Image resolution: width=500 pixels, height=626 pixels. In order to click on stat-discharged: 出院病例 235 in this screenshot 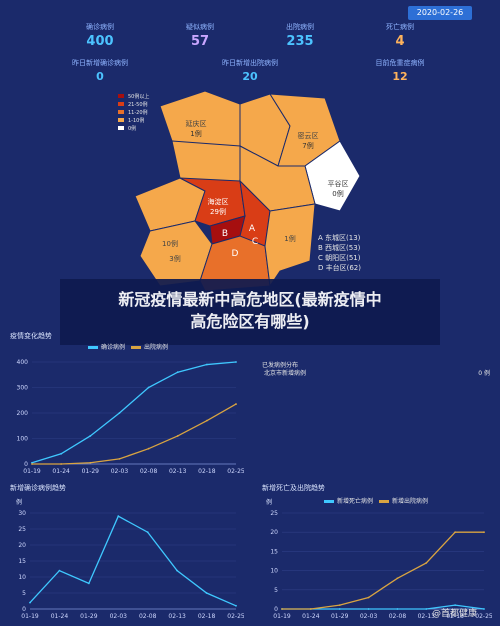, I will do `click(300, 36)`.